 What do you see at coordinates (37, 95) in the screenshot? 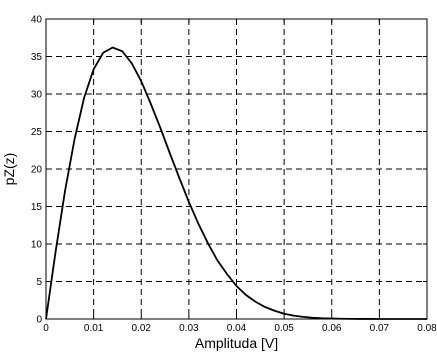
I see `y-tick-label: 30` at bounding box center [37, 95].